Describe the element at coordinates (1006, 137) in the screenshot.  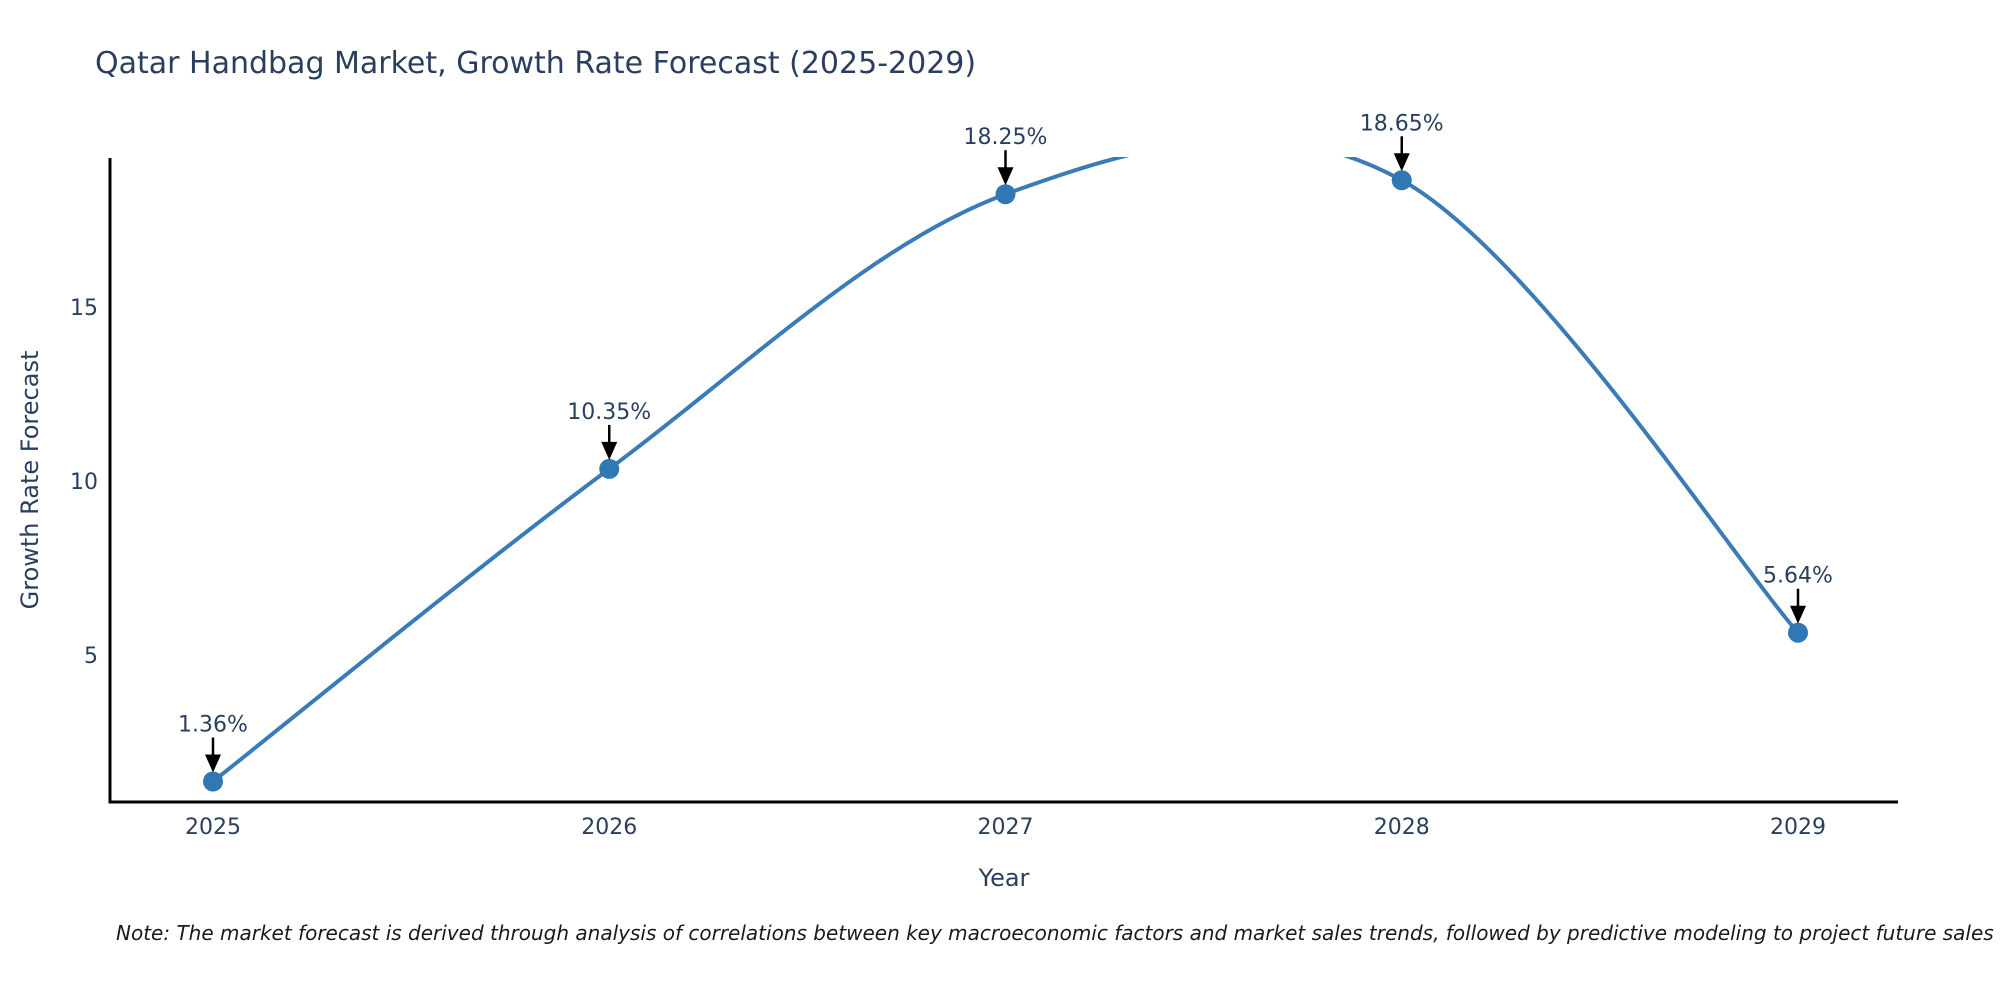
I see `point-value-label: 18.25%` at that location.